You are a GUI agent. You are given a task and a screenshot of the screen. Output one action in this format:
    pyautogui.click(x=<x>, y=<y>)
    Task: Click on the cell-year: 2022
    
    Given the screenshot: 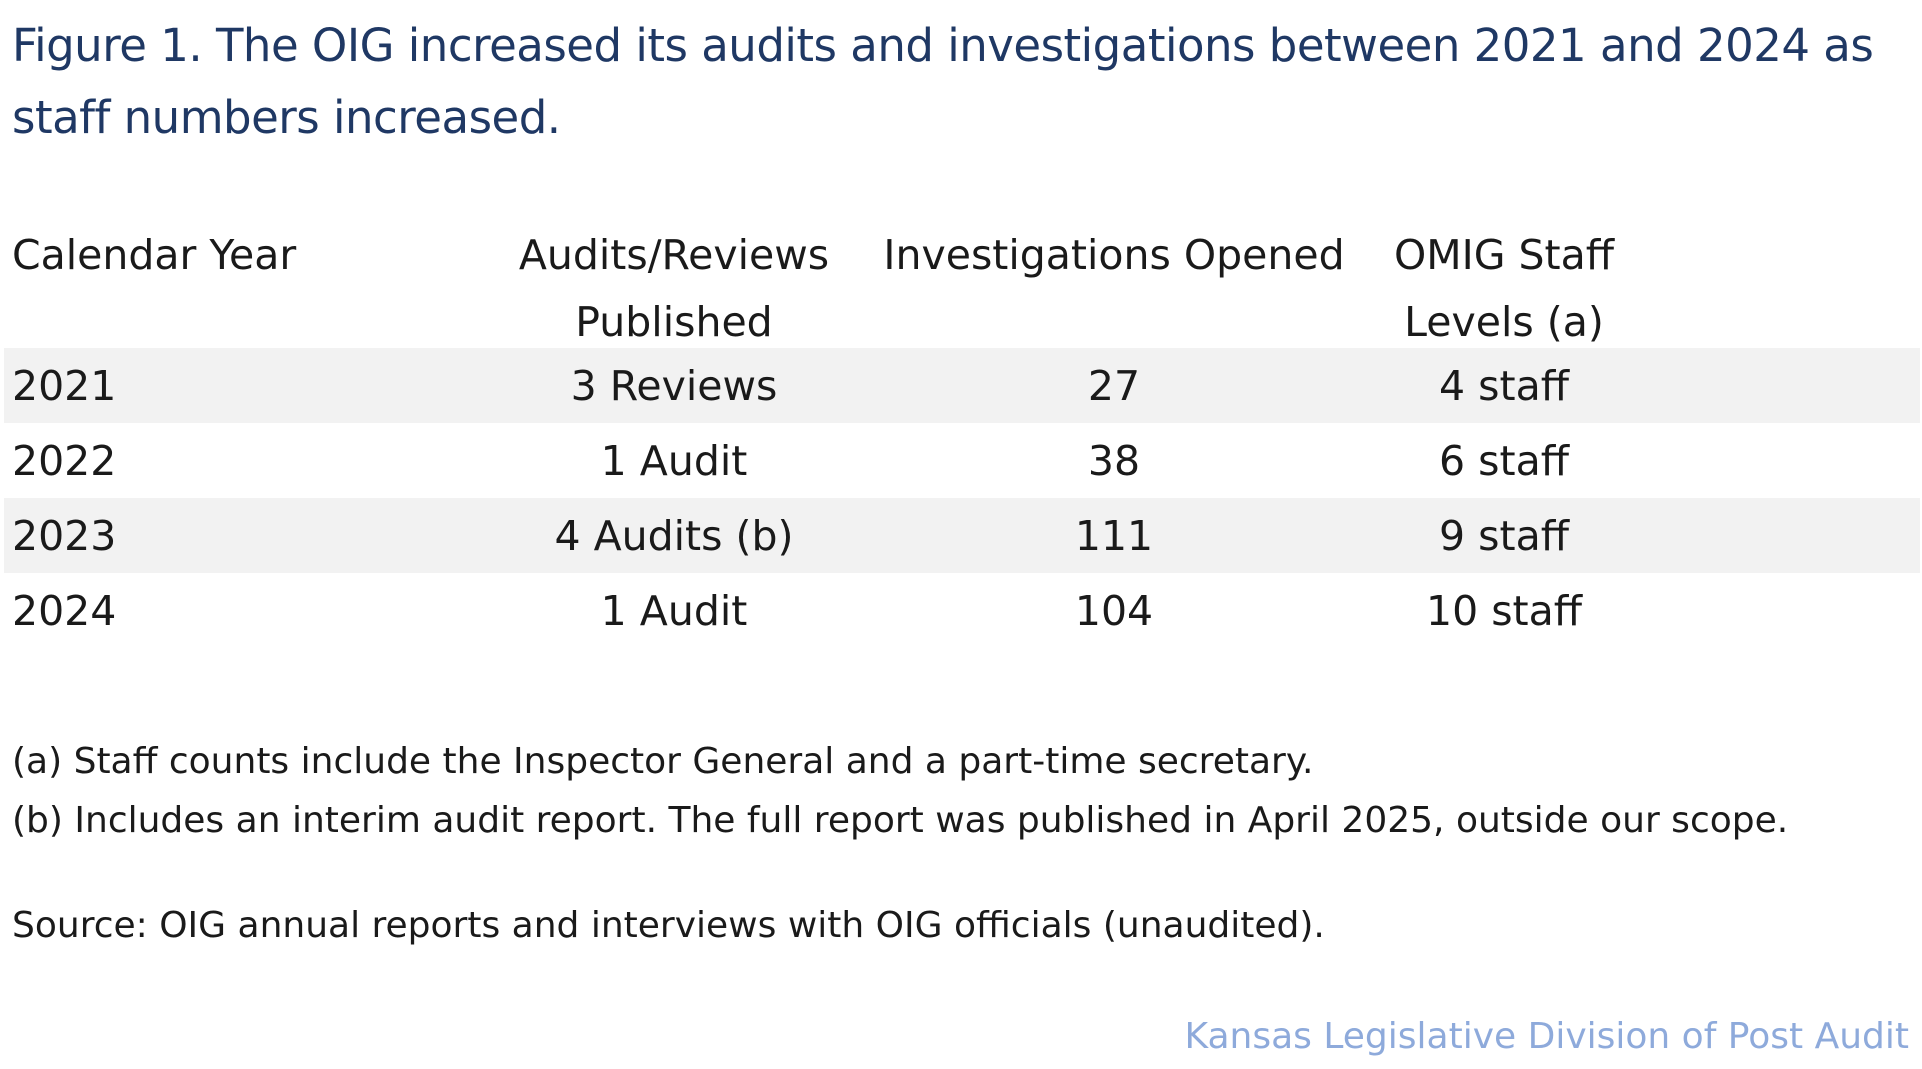 What is the action you would take?
    pyautogui.click(x=64, y=460)
    